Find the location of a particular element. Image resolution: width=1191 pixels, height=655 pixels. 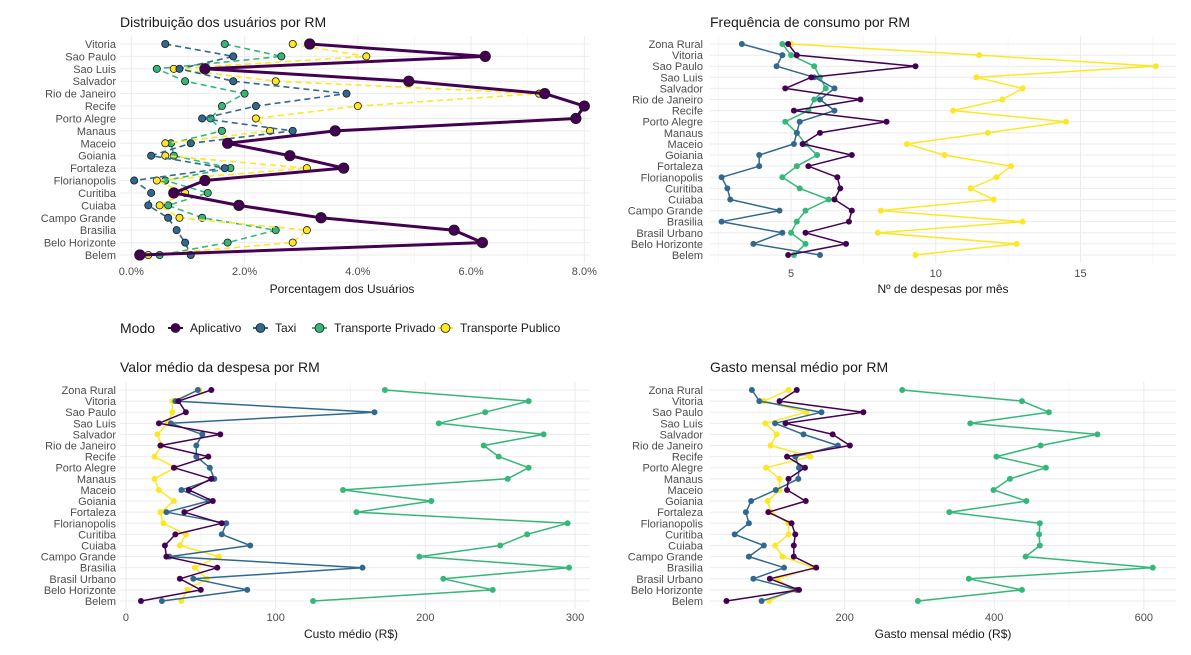

data-point-taxi-porto-alegre is located at coordinates (799, 467).